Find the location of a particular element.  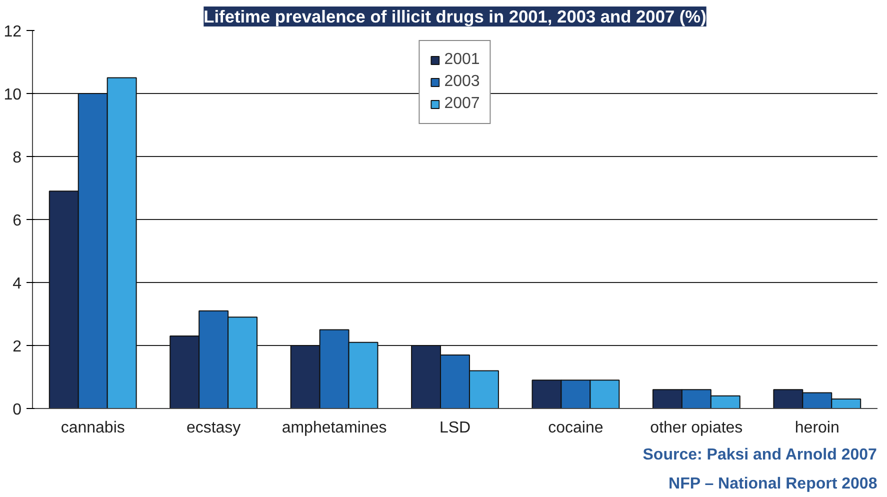

y-tick-label: 6 is located at coordinates (17, 221).